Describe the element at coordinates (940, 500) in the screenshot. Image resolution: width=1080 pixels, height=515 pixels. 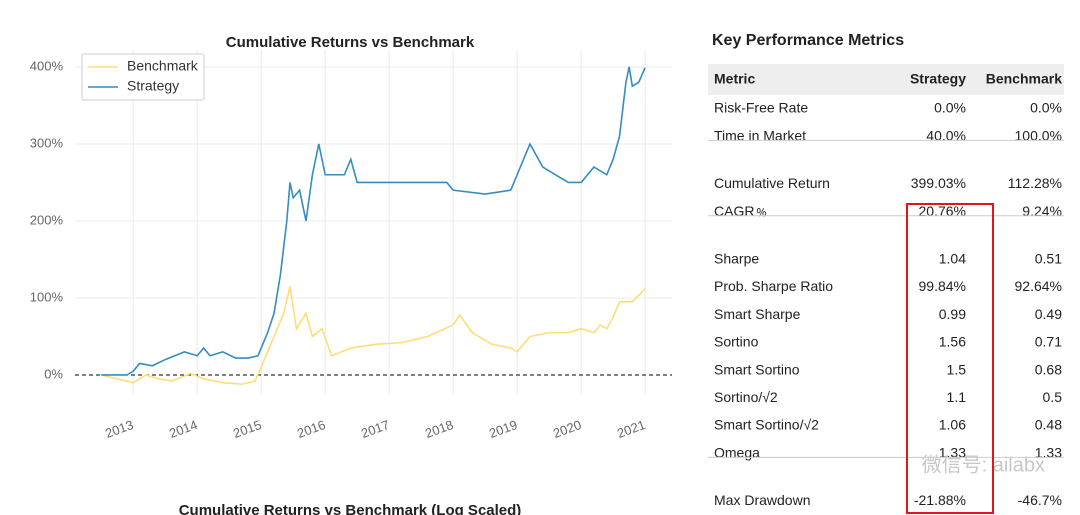
I see `table-cell: -21.88%` at that location.